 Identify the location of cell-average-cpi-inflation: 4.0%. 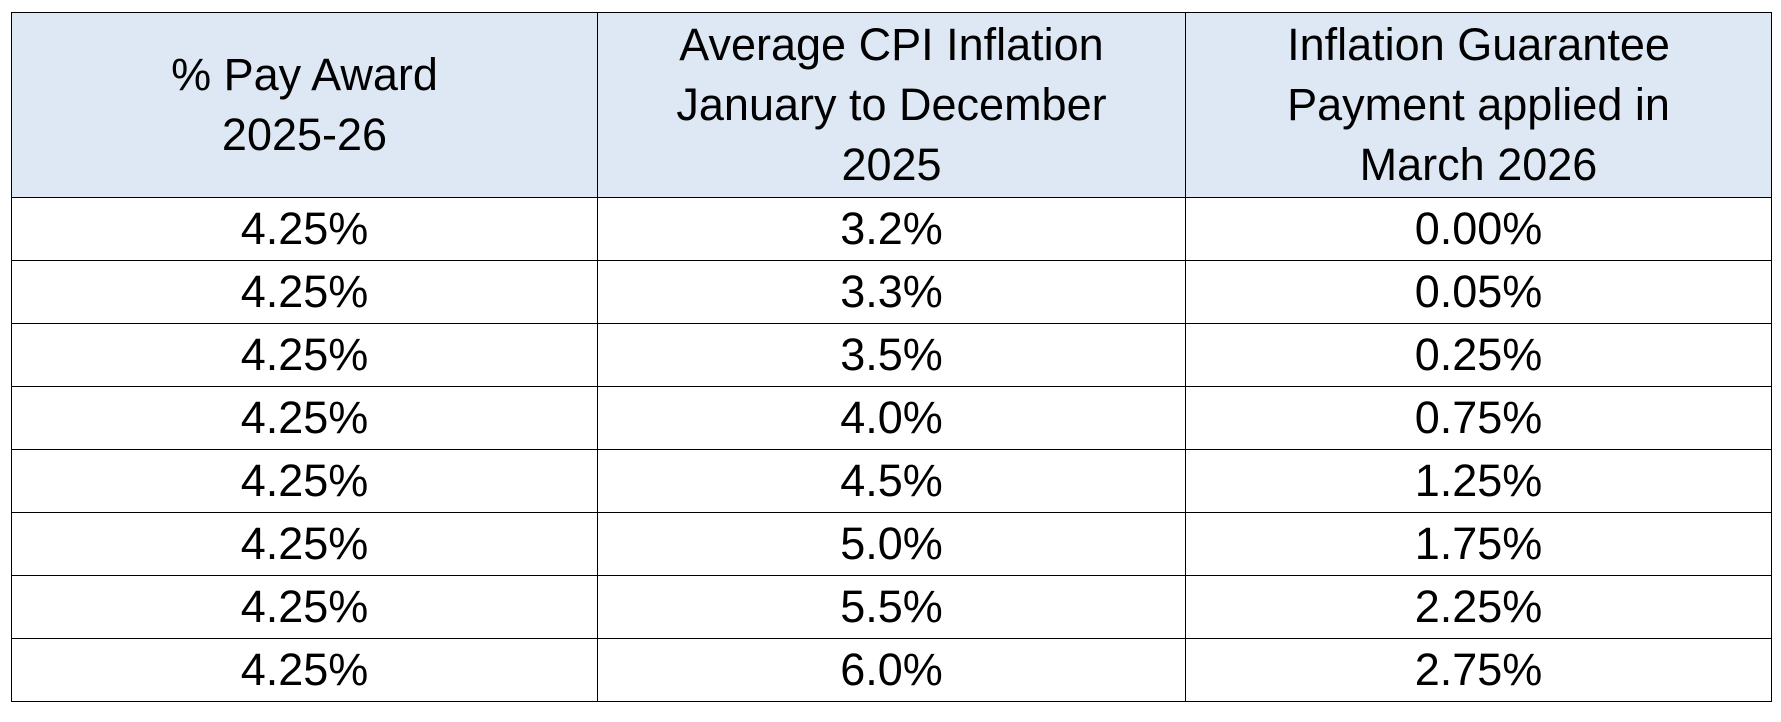
(891, 418).